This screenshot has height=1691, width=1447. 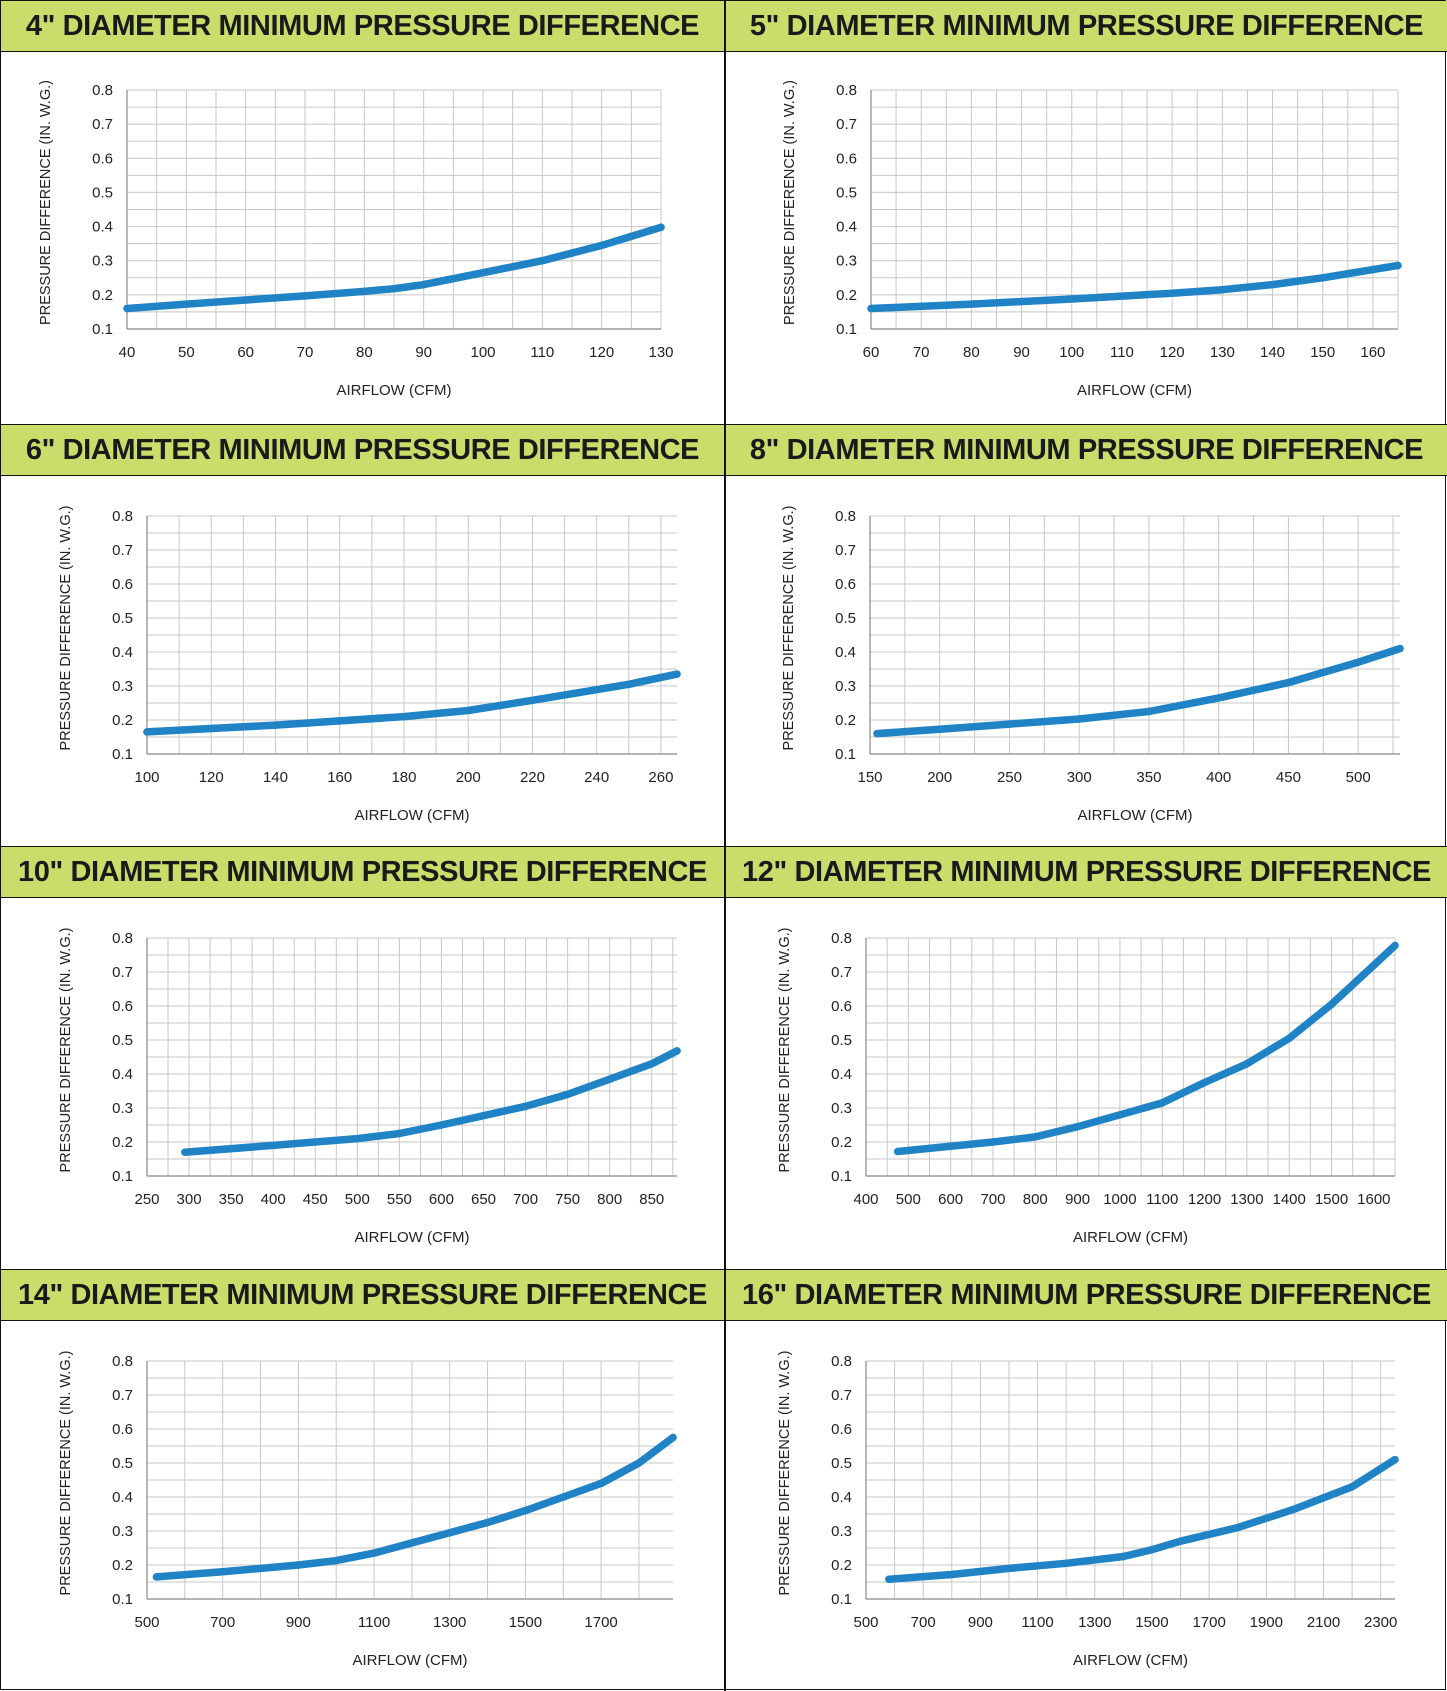 I want to click on x-tick-label: 220, so click(x=532, y=777).